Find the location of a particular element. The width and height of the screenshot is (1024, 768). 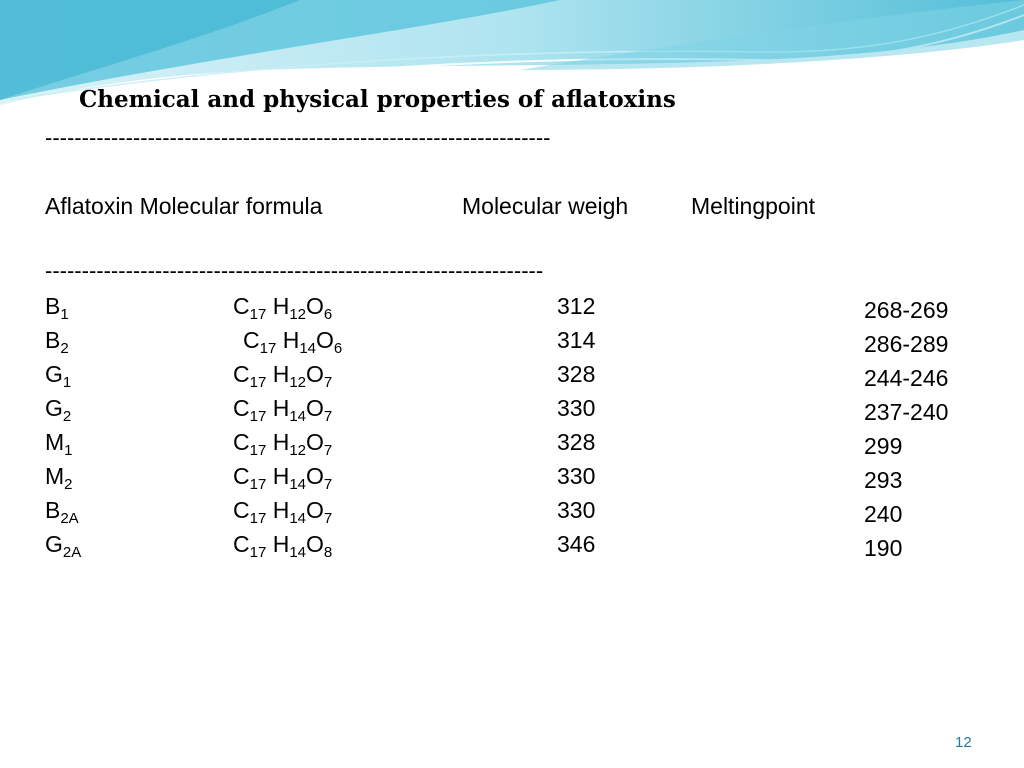

molecular-formula: C17 H14O6 is located at coordinates (293, 342).